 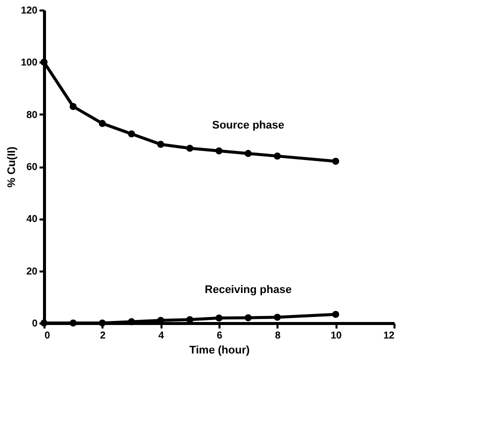 I want to click on y-tick-label: 40, so click(x=32, y=220).